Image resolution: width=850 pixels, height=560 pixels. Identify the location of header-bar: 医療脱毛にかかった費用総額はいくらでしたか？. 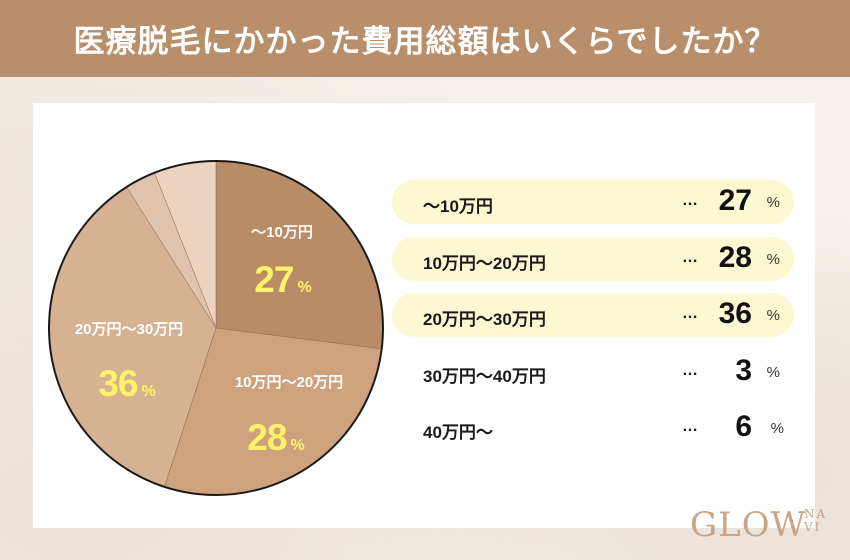
(425, 38).